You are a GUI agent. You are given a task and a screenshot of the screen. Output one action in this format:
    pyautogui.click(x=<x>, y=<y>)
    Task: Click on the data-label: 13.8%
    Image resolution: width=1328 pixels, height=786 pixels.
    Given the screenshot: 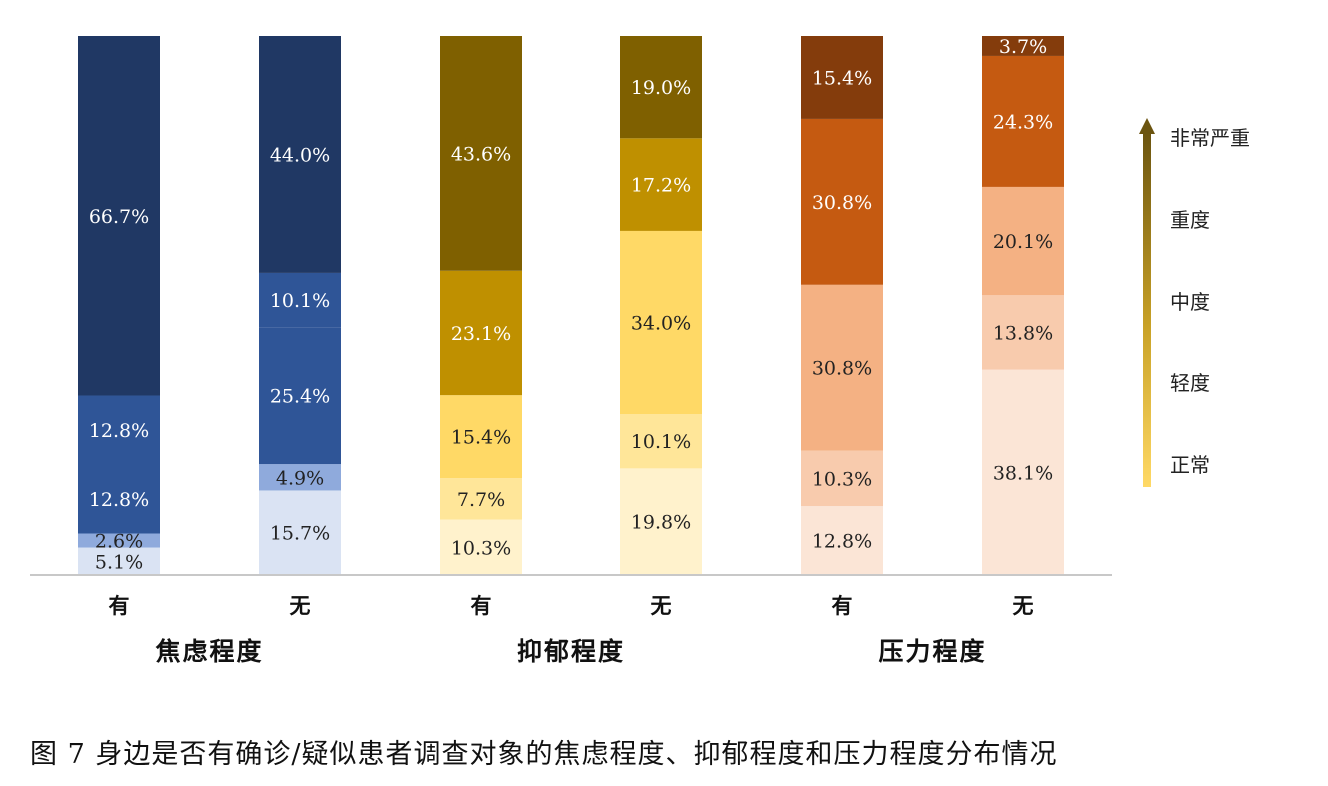 What is the action you would take?
    pyautogui.click(x=1023, y=333)
    